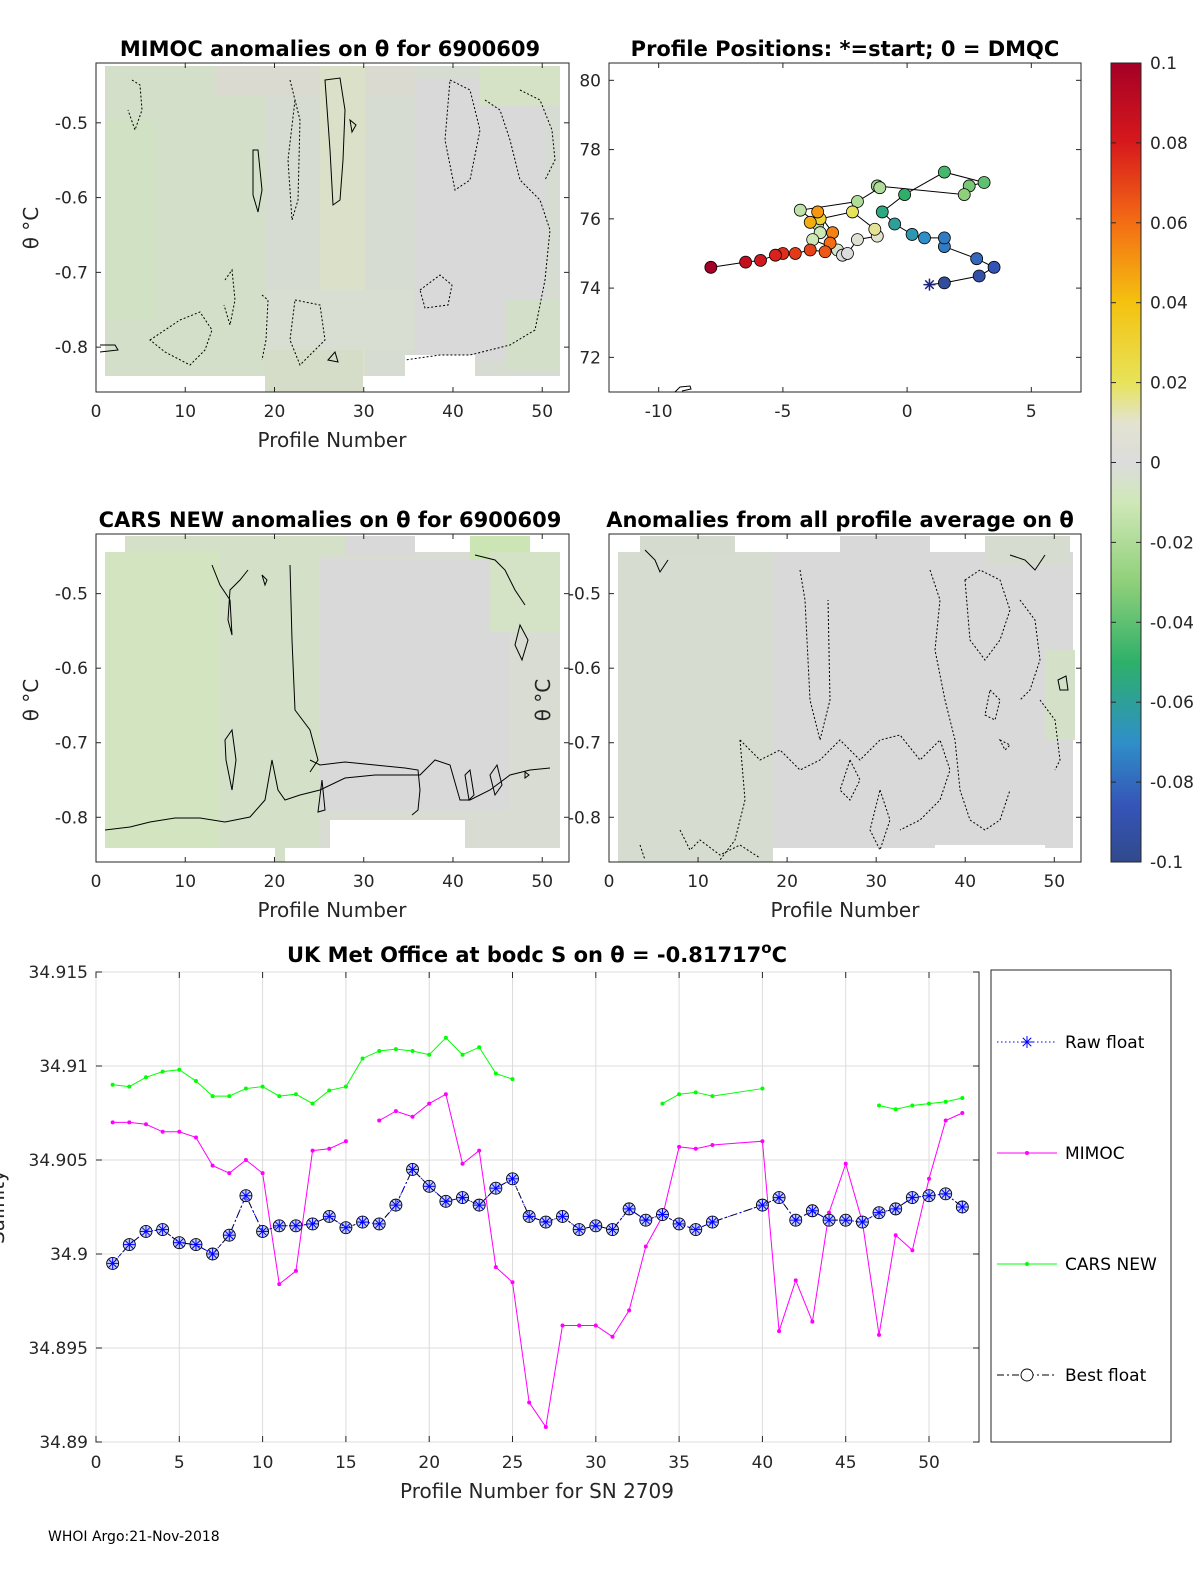 This screenshot has width=1200, height=1575. I want to click on legend: Raw float MIMOC CARS NEW Best float, so click(1081, 1206).